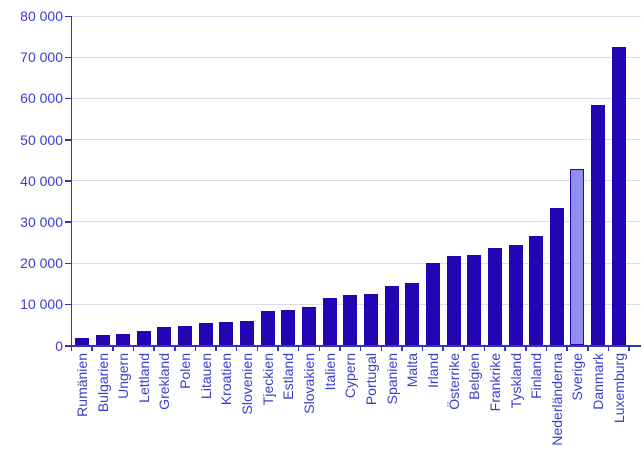  I want to click on x-axis-category-label: Danmark, so click(598, 381).